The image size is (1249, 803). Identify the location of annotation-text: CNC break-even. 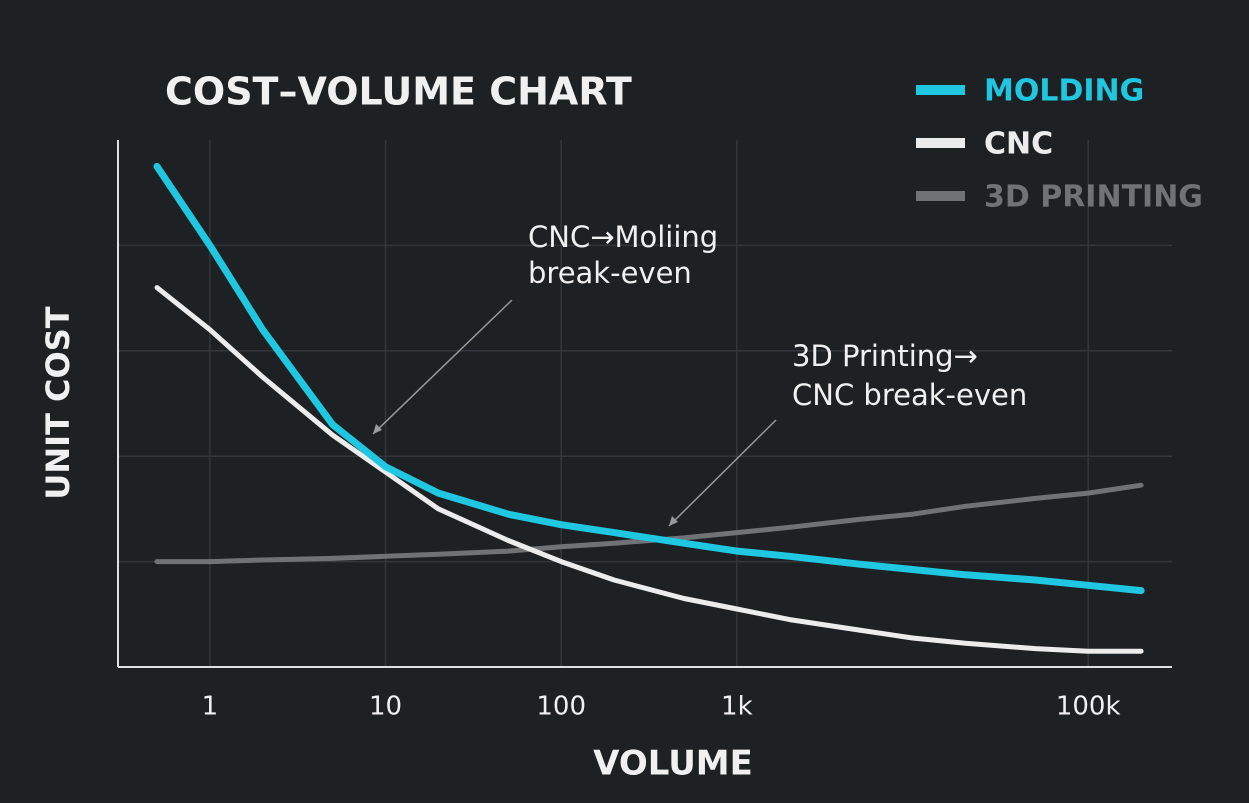
(909, 395).